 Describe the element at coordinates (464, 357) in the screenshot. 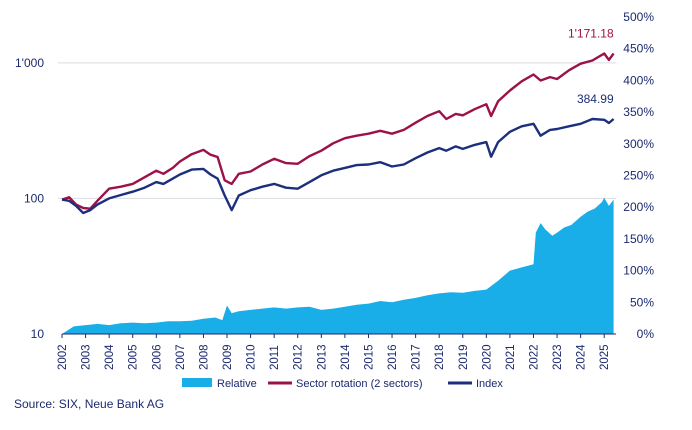

I see `x-tick-label: 2019` at that location.